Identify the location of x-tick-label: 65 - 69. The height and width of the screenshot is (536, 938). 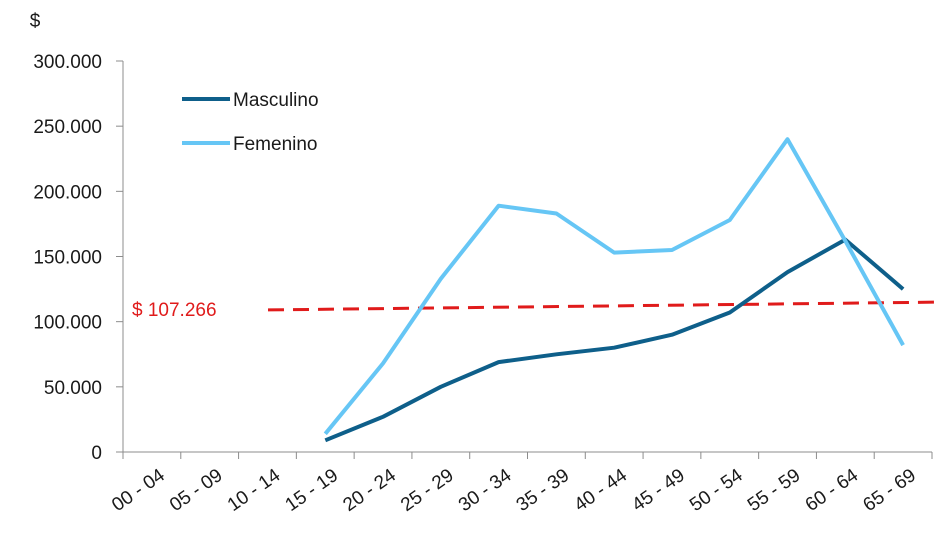
(889, 490).